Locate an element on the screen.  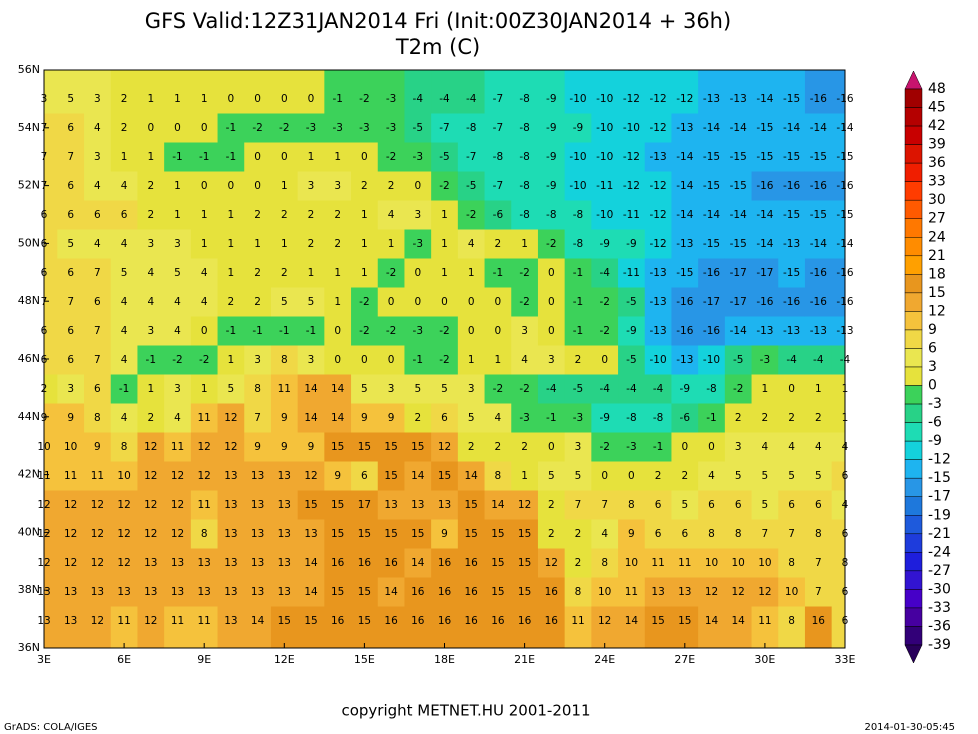
lon-label: 15E is located at coordinates (364, 659).